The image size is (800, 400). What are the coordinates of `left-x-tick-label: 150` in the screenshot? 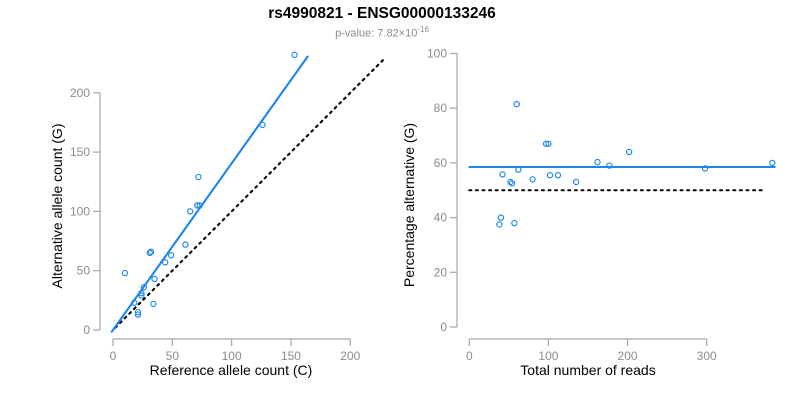 It's located at (291, 356).